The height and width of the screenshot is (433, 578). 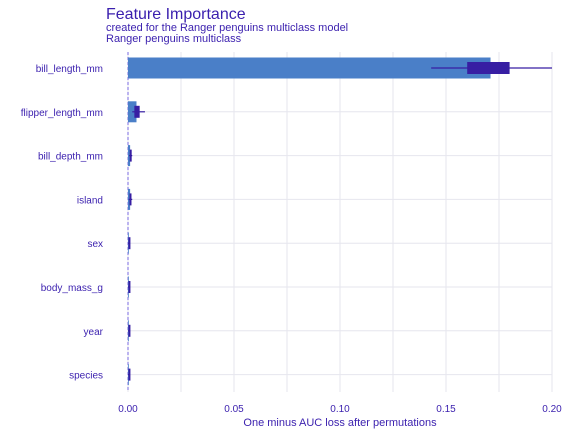 What do you see at coordinates (132, 112) in the screenshot?
I see `bar-flipper_length_mm` at bounding box center [132, 112].